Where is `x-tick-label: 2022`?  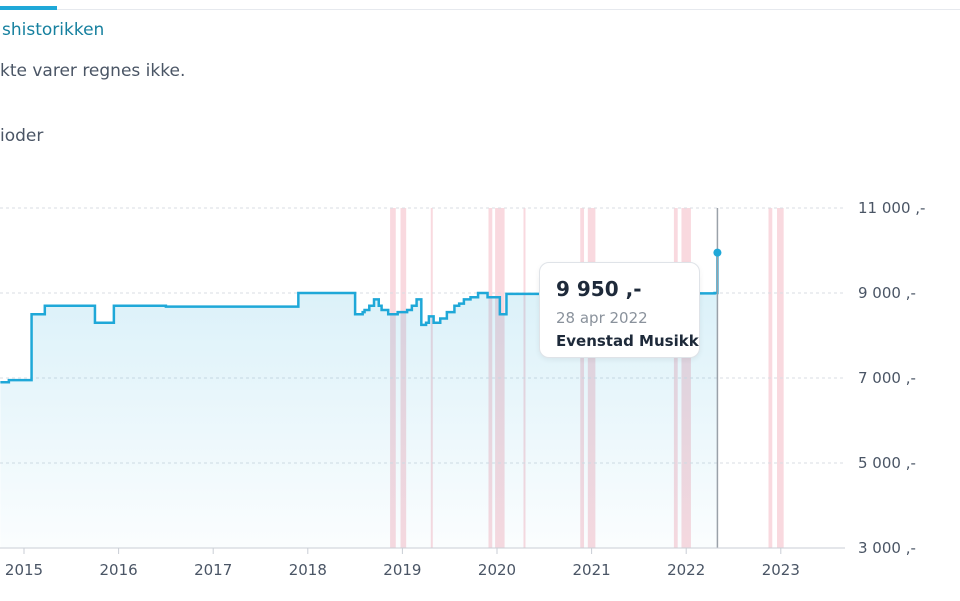
x-tick-label: 2022 is located at coordinates (686, 570).